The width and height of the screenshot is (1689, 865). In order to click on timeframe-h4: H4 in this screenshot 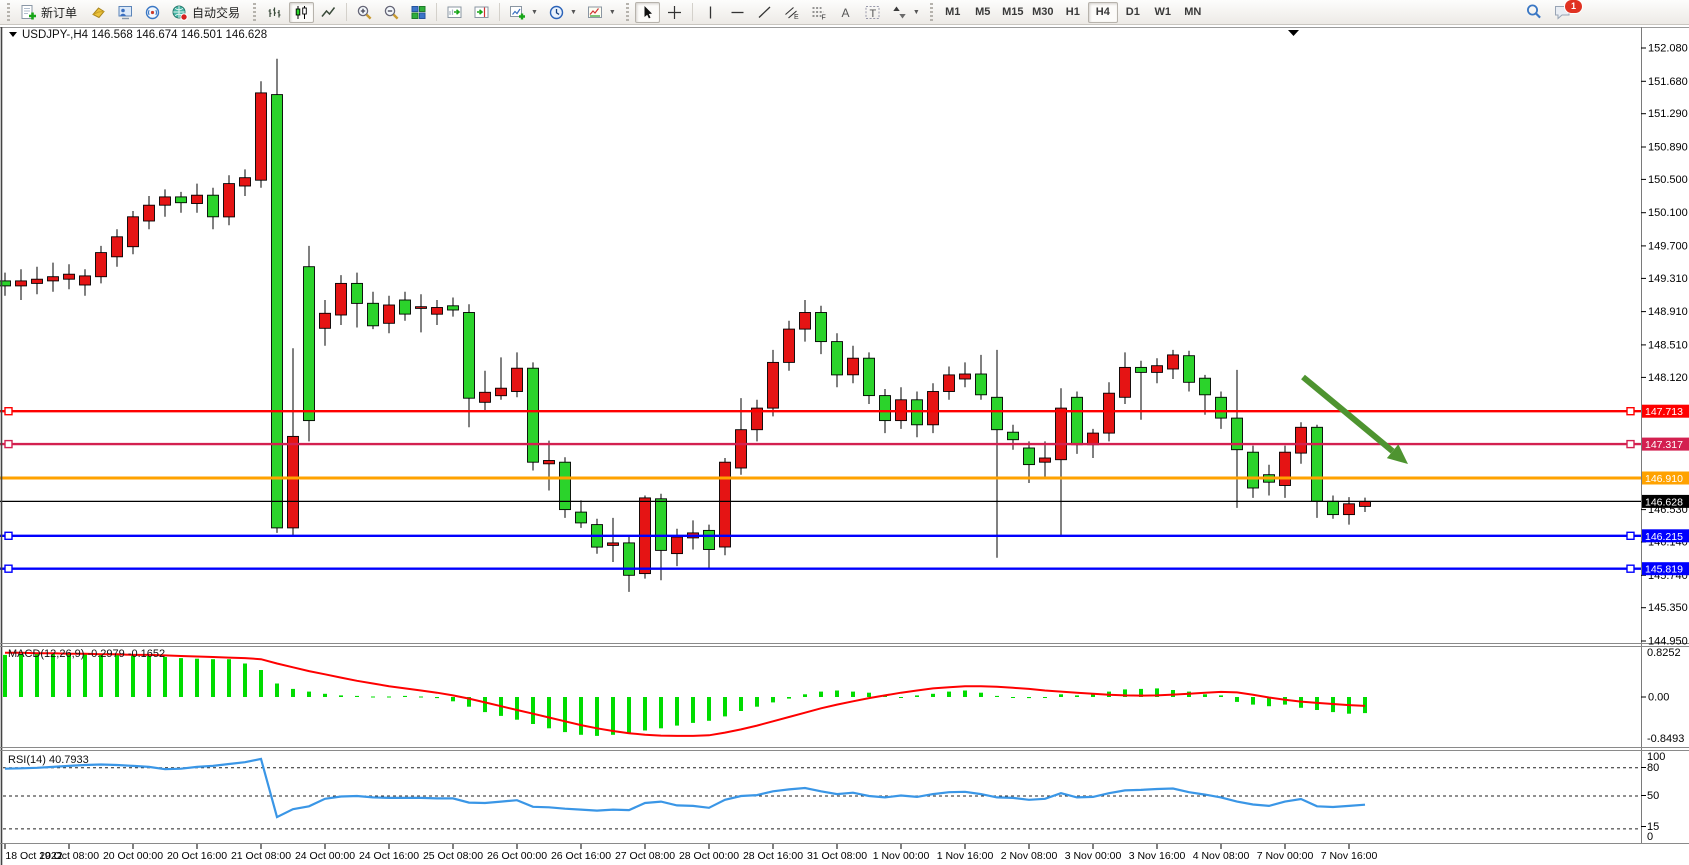, I will do `click(1102, 12)`.